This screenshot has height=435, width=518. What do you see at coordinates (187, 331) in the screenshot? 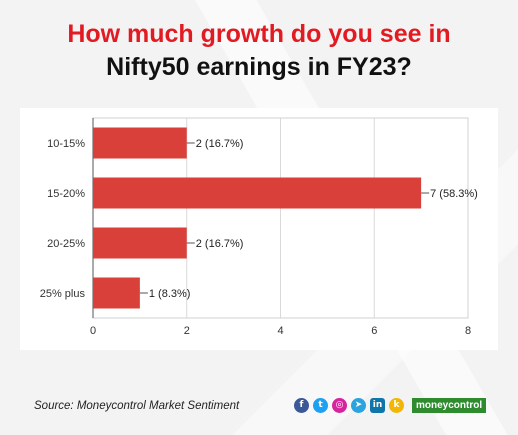
I see `x-tick-label-1: 2` at bounding box center [187, 331].